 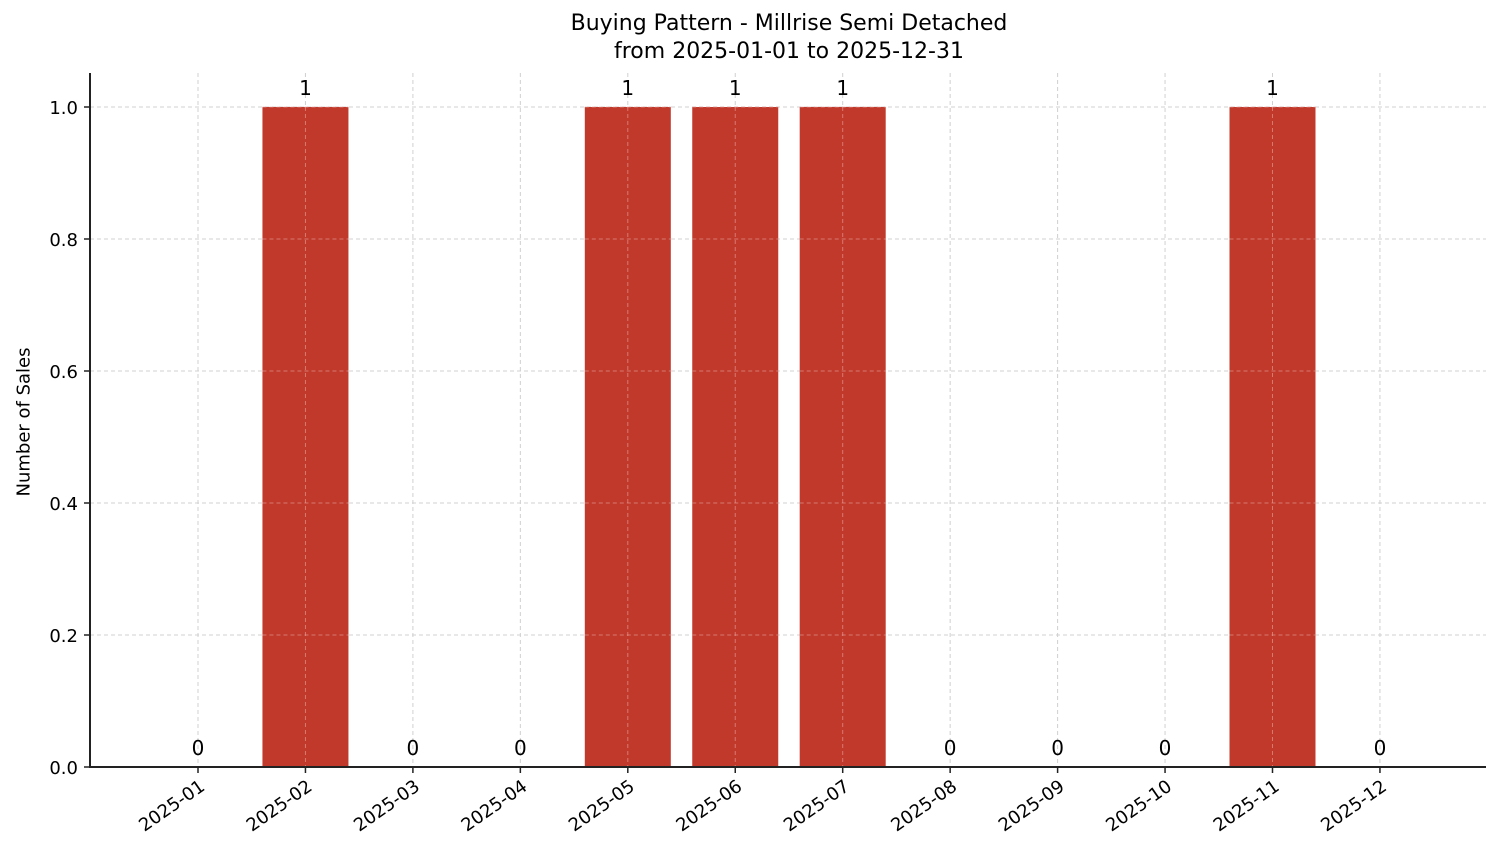 I want to click on y-tick-label: 0.6, so click(x=63, y=372).